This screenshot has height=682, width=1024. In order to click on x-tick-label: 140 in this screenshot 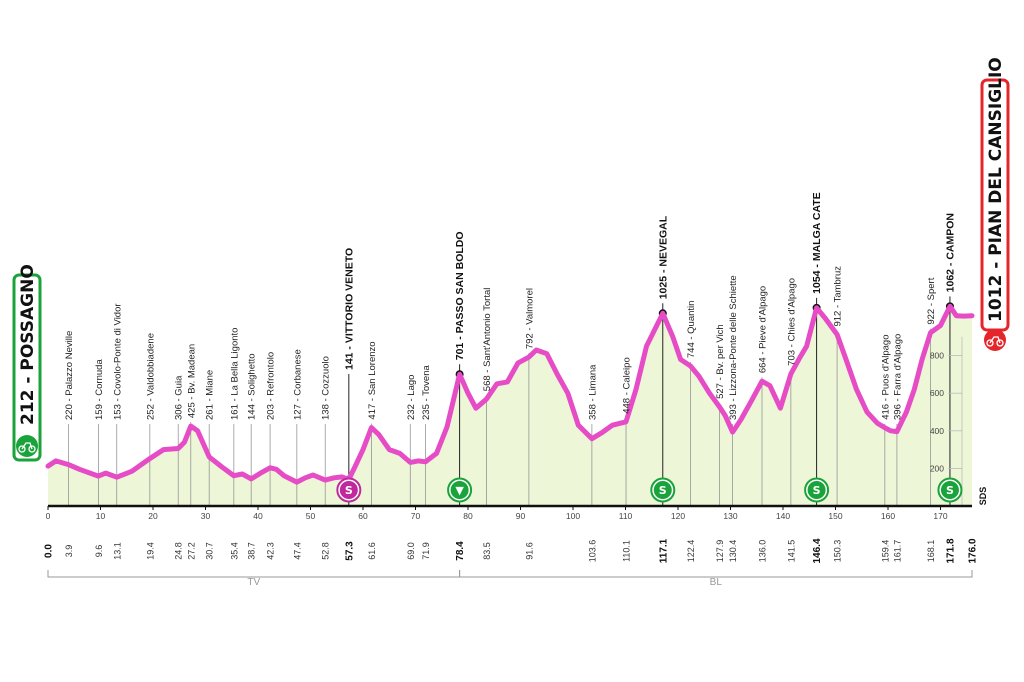, I will do `click(783, 516)`.